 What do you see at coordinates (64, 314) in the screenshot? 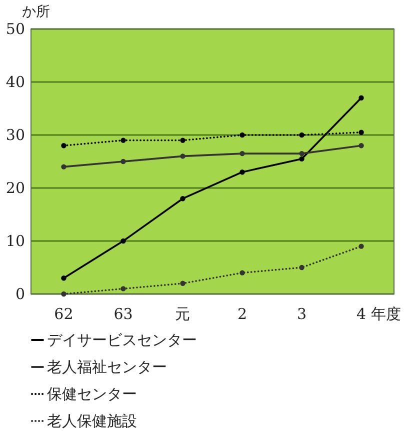
I see `xtick: 62` at bounding box center [64, 314].